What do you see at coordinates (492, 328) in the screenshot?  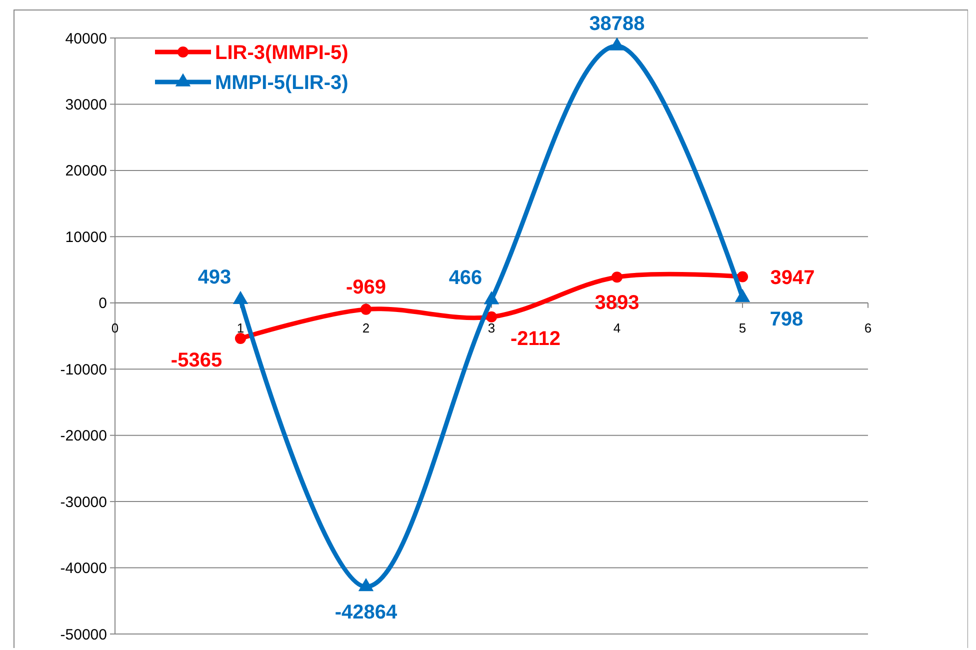 I see `x-tick-label: 3` at bounding box center [492, 328].